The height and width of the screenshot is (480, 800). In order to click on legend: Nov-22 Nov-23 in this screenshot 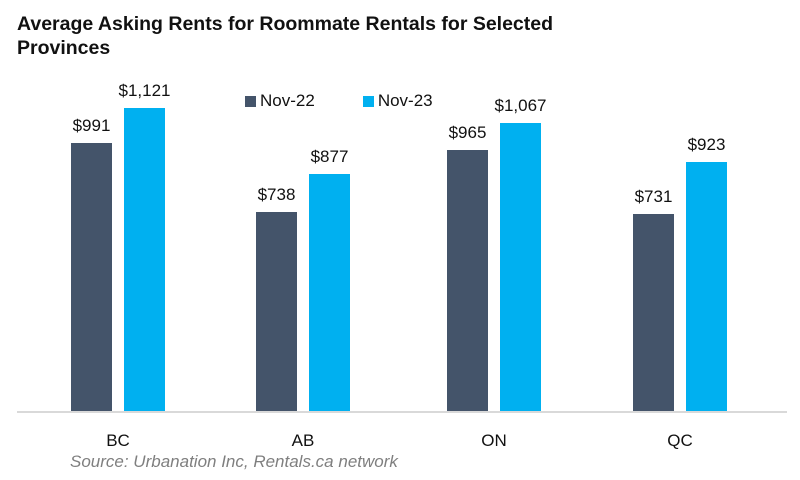, I will do `click(339, 101)`.